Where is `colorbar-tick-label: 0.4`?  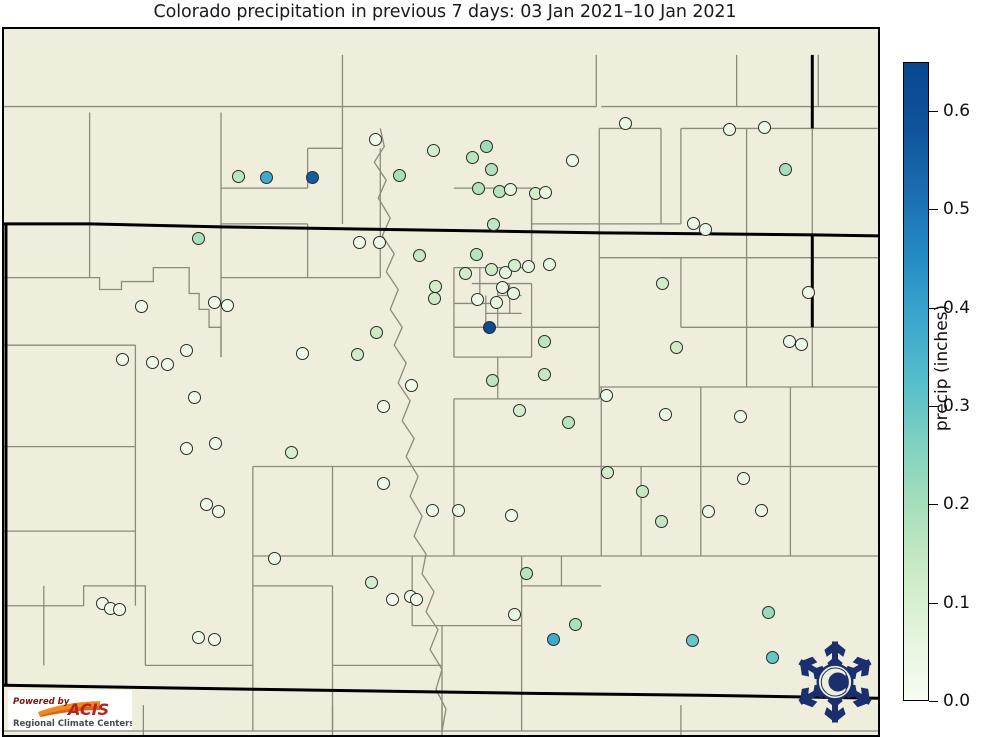 colorbar-tick-label: 0.4 is located at coordinates (957, 307).